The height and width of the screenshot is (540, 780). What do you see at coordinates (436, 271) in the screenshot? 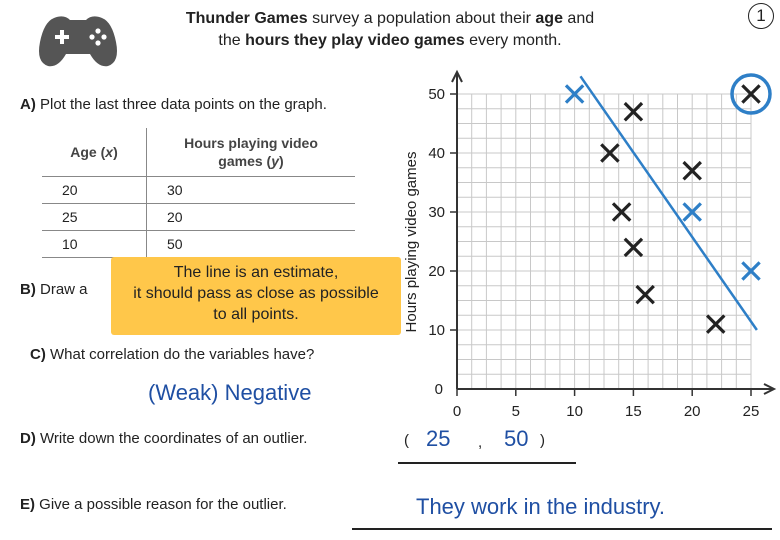
I see `y-tick-label: 20` at bounding box center [436, 271].